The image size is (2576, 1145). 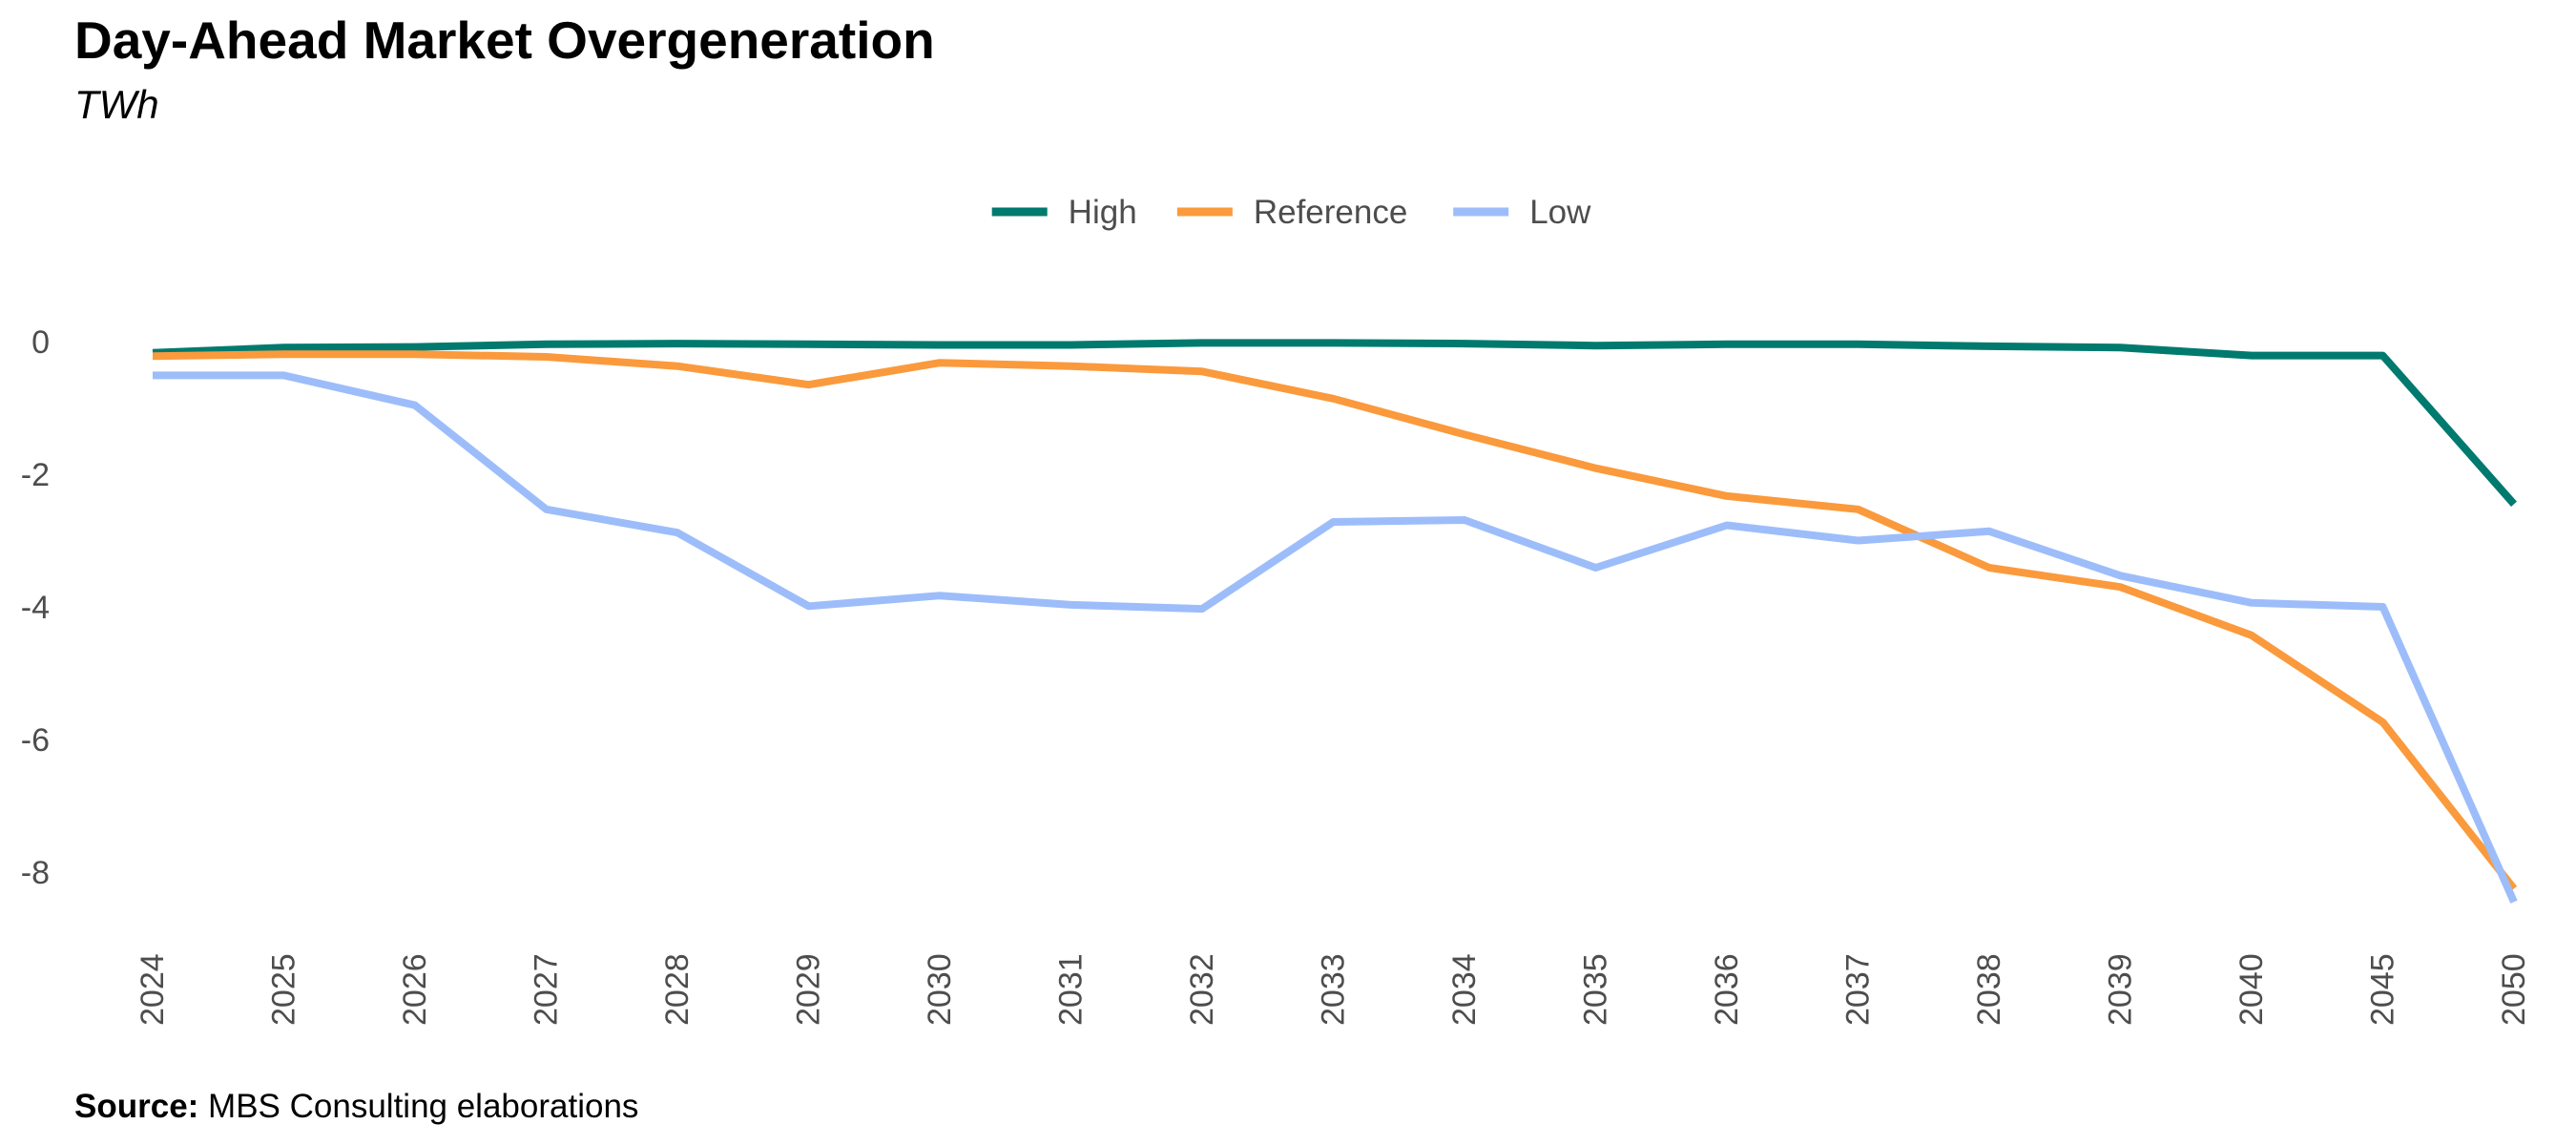 I want to click on x-tick-label: 2032, so click(x=1202, y=990).